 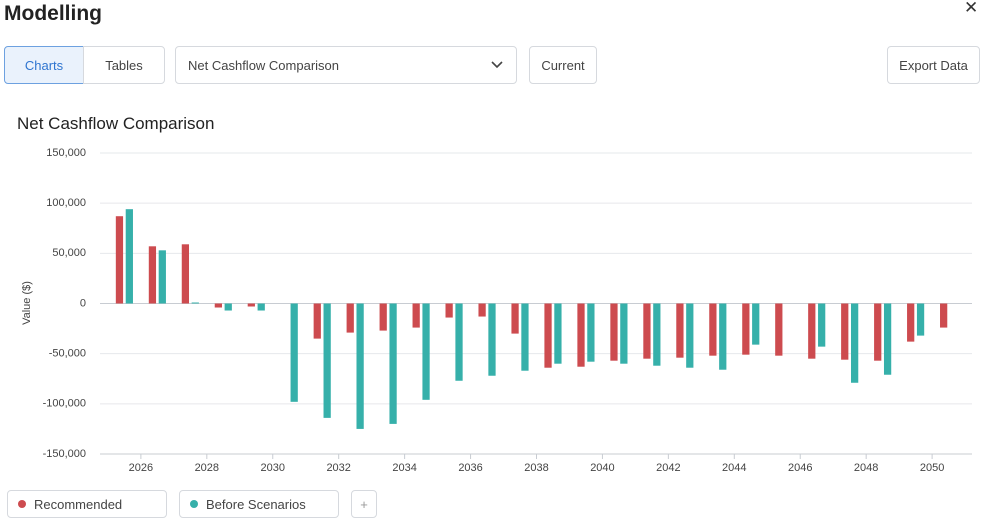 I want to click on x-tick-label: 2028, so click(x=207, y=468).